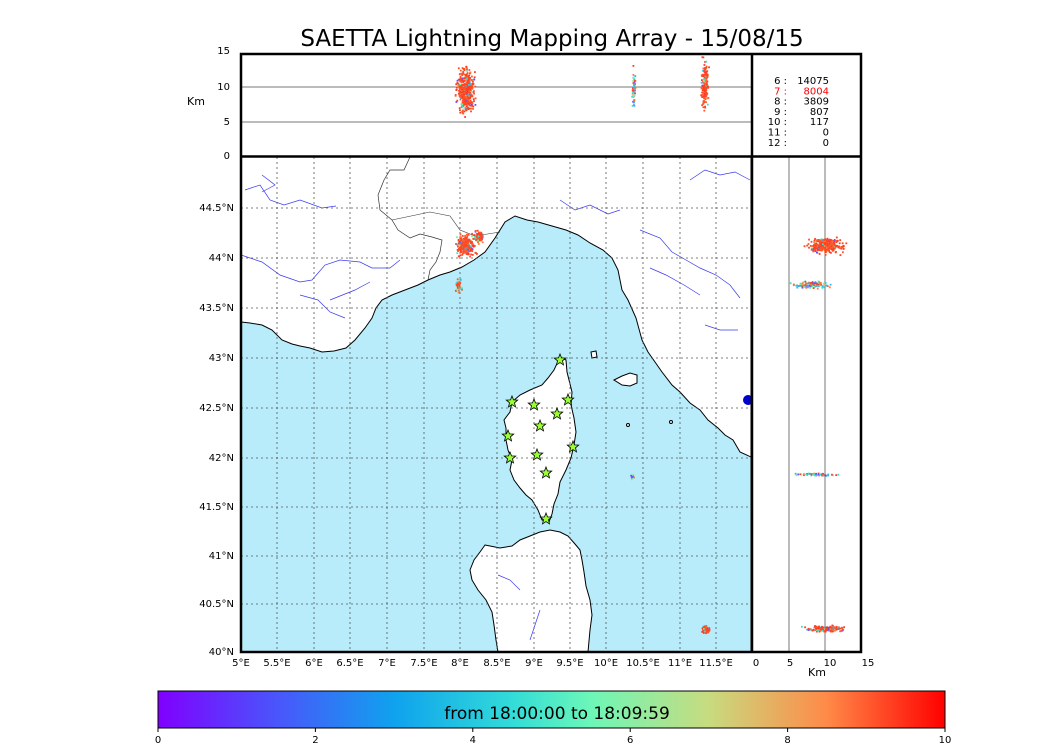  What do you see at coordinates (813, 418) in the screenshot?
I see `side-panel: 0 5 10 15 Km` at bounding box center [813, 418].